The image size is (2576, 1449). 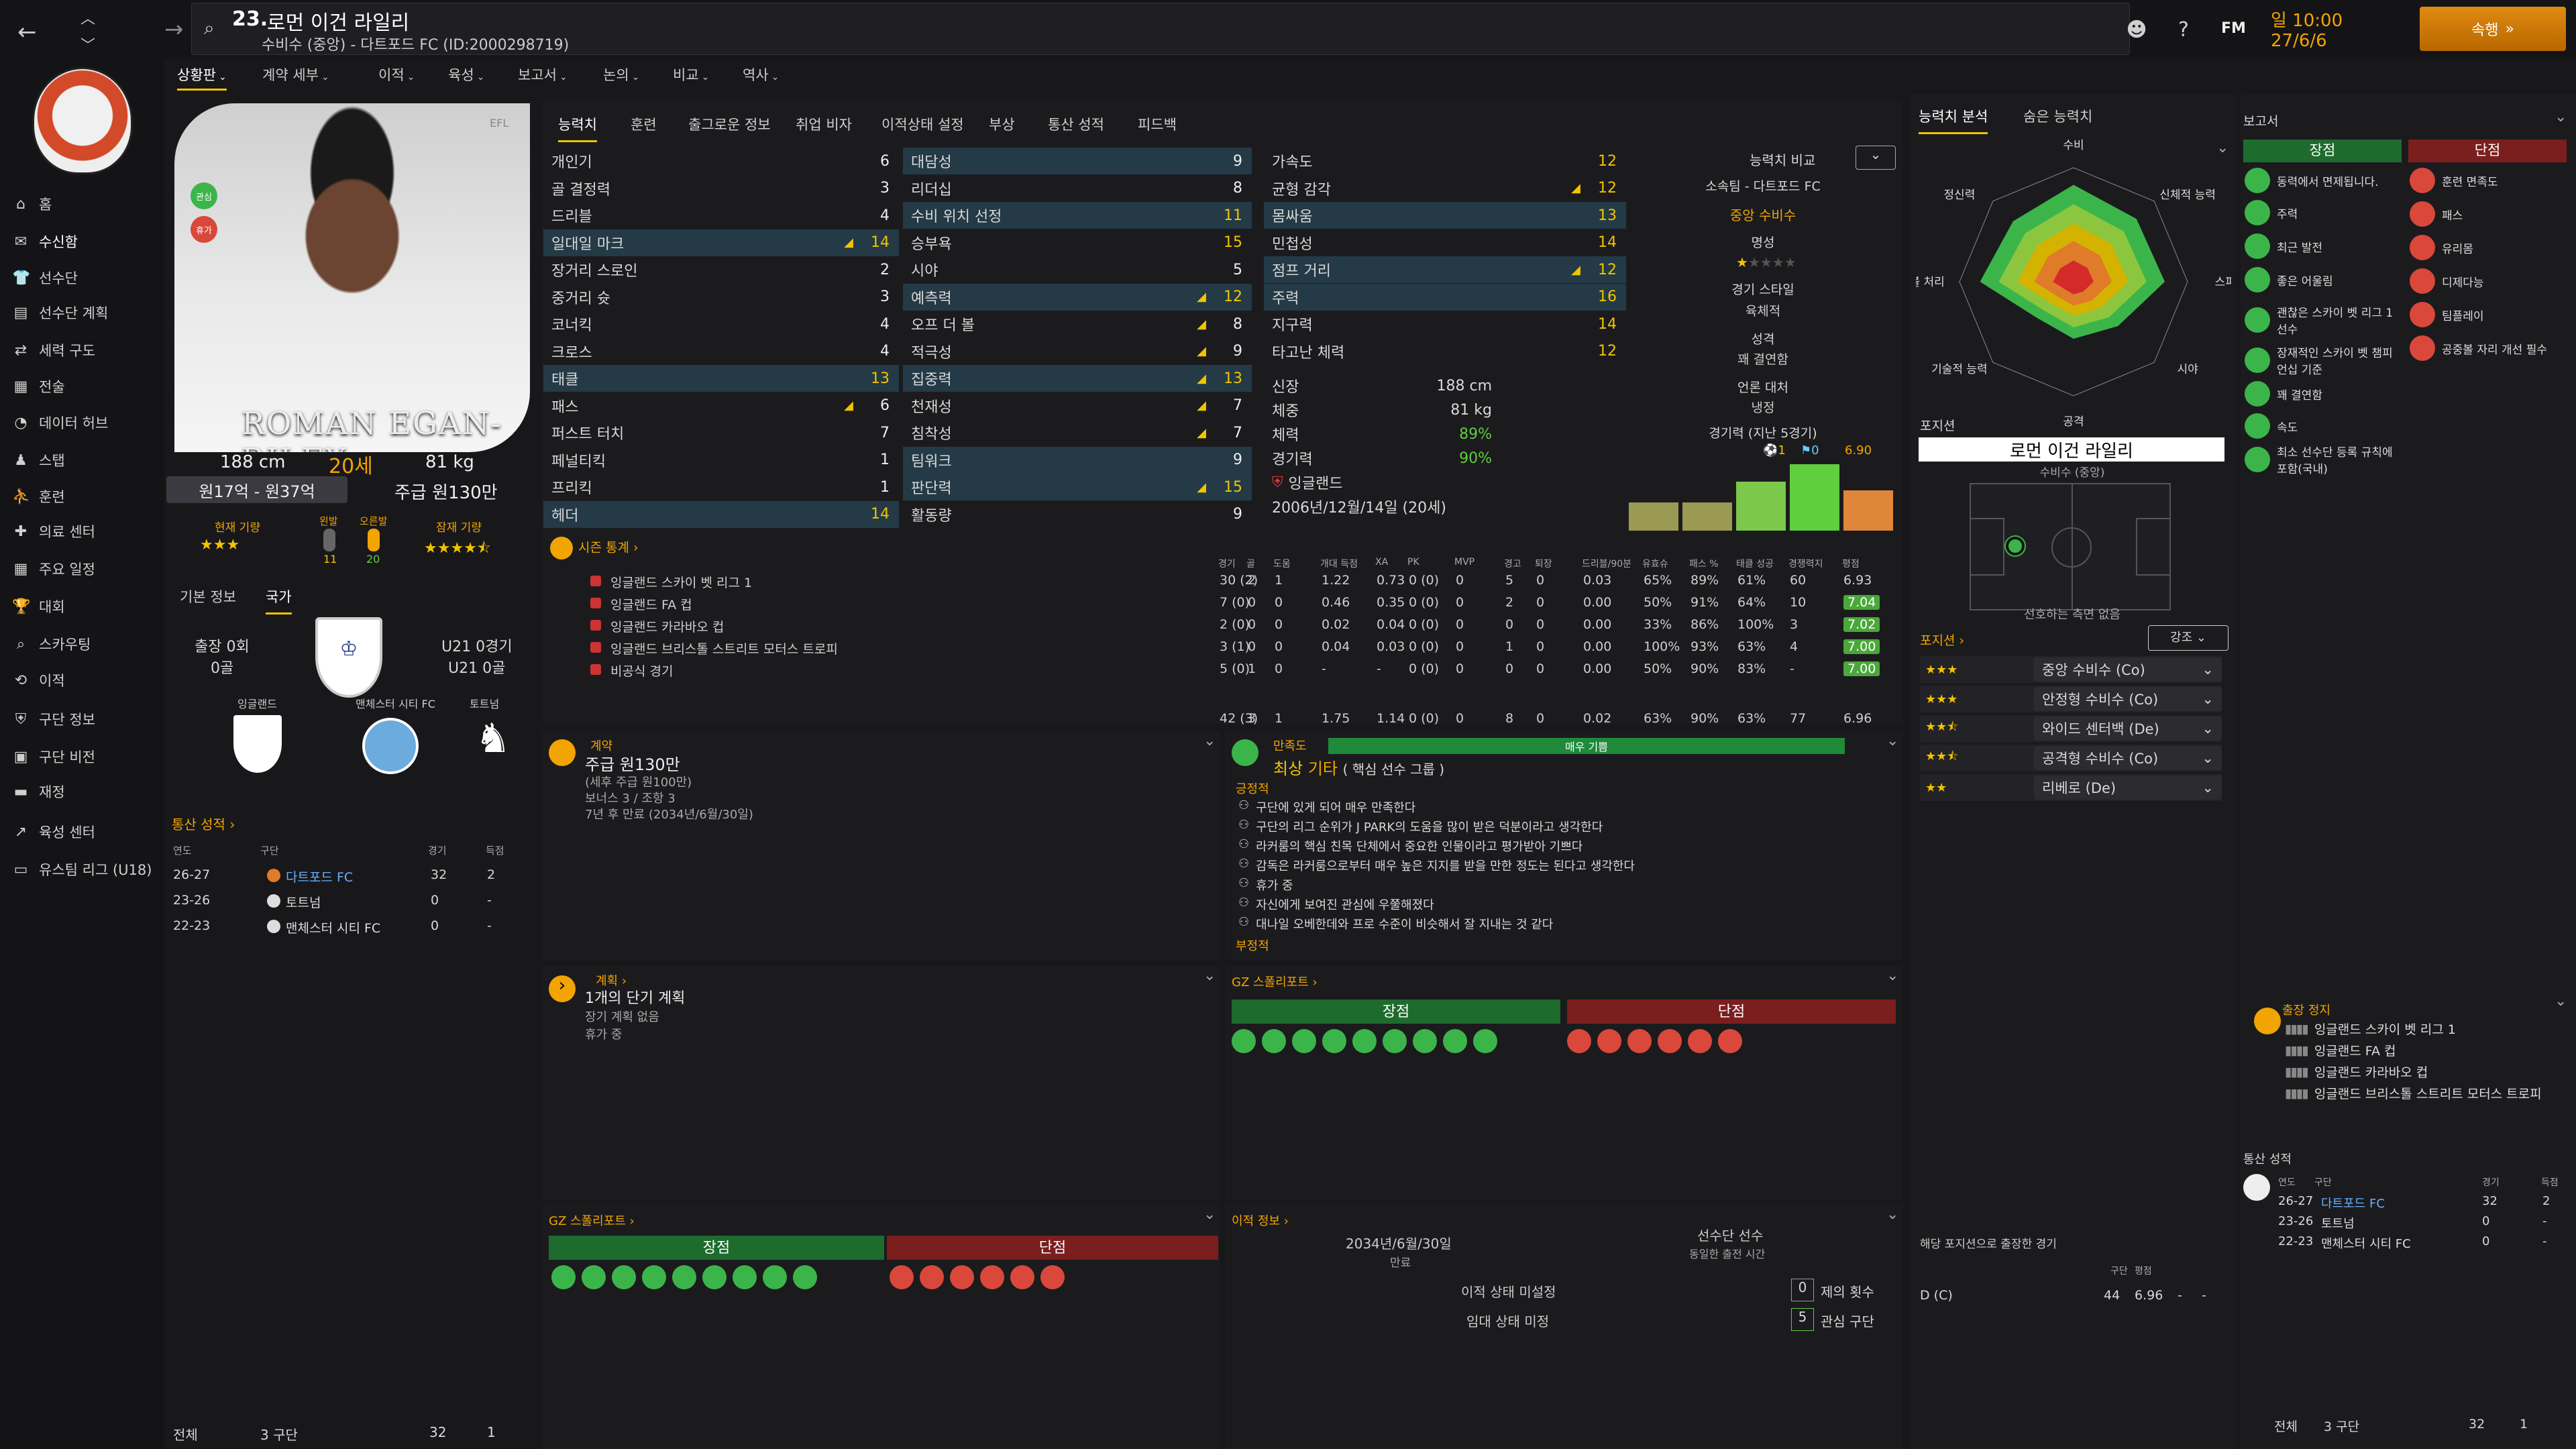 I want to click on attribute-row: 시야 5, so click(x=1077, y=269).